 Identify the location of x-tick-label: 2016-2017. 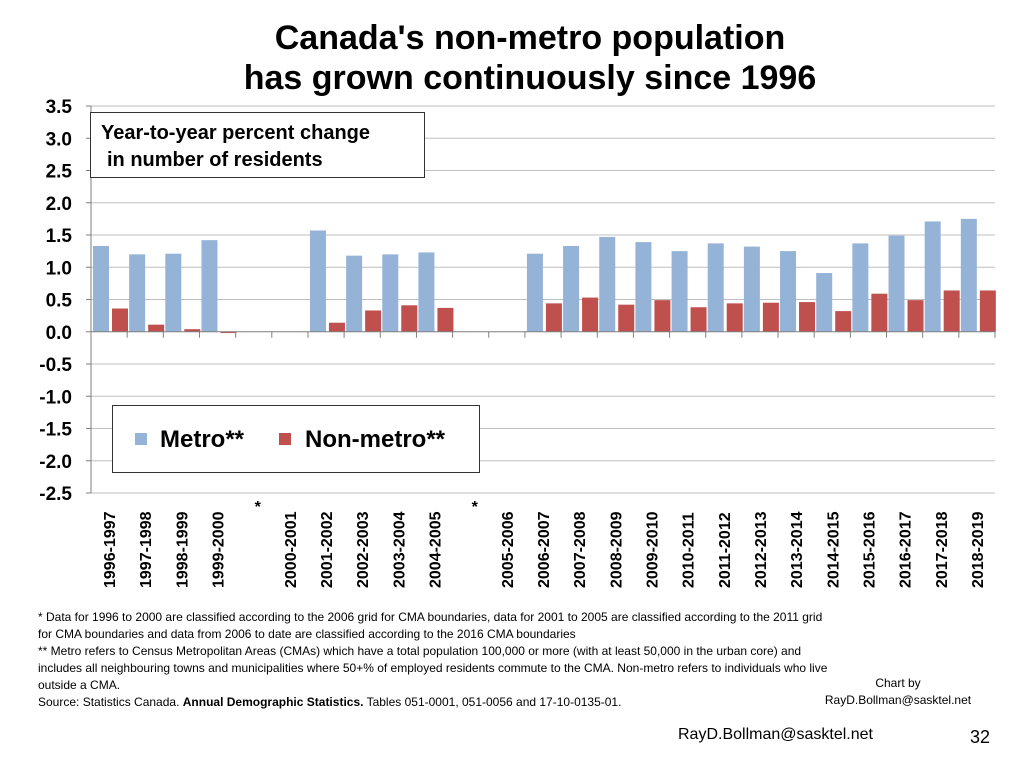
(906, 549).